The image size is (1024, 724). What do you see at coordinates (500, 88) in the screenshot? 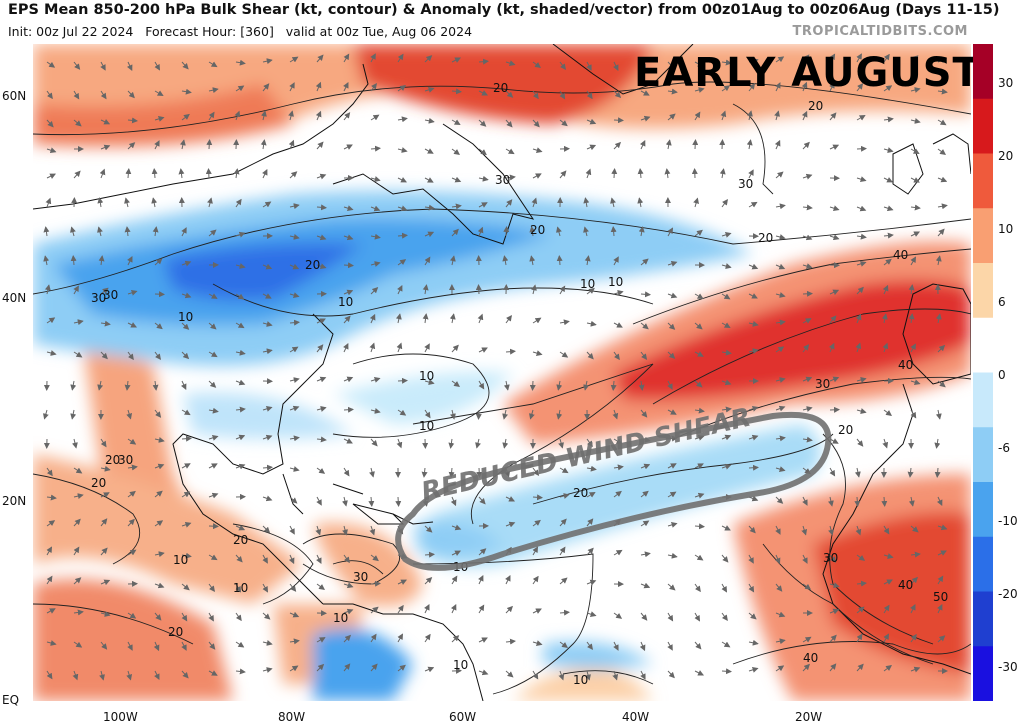
I see `contour-label: 20` at bounding box center [500, 88].